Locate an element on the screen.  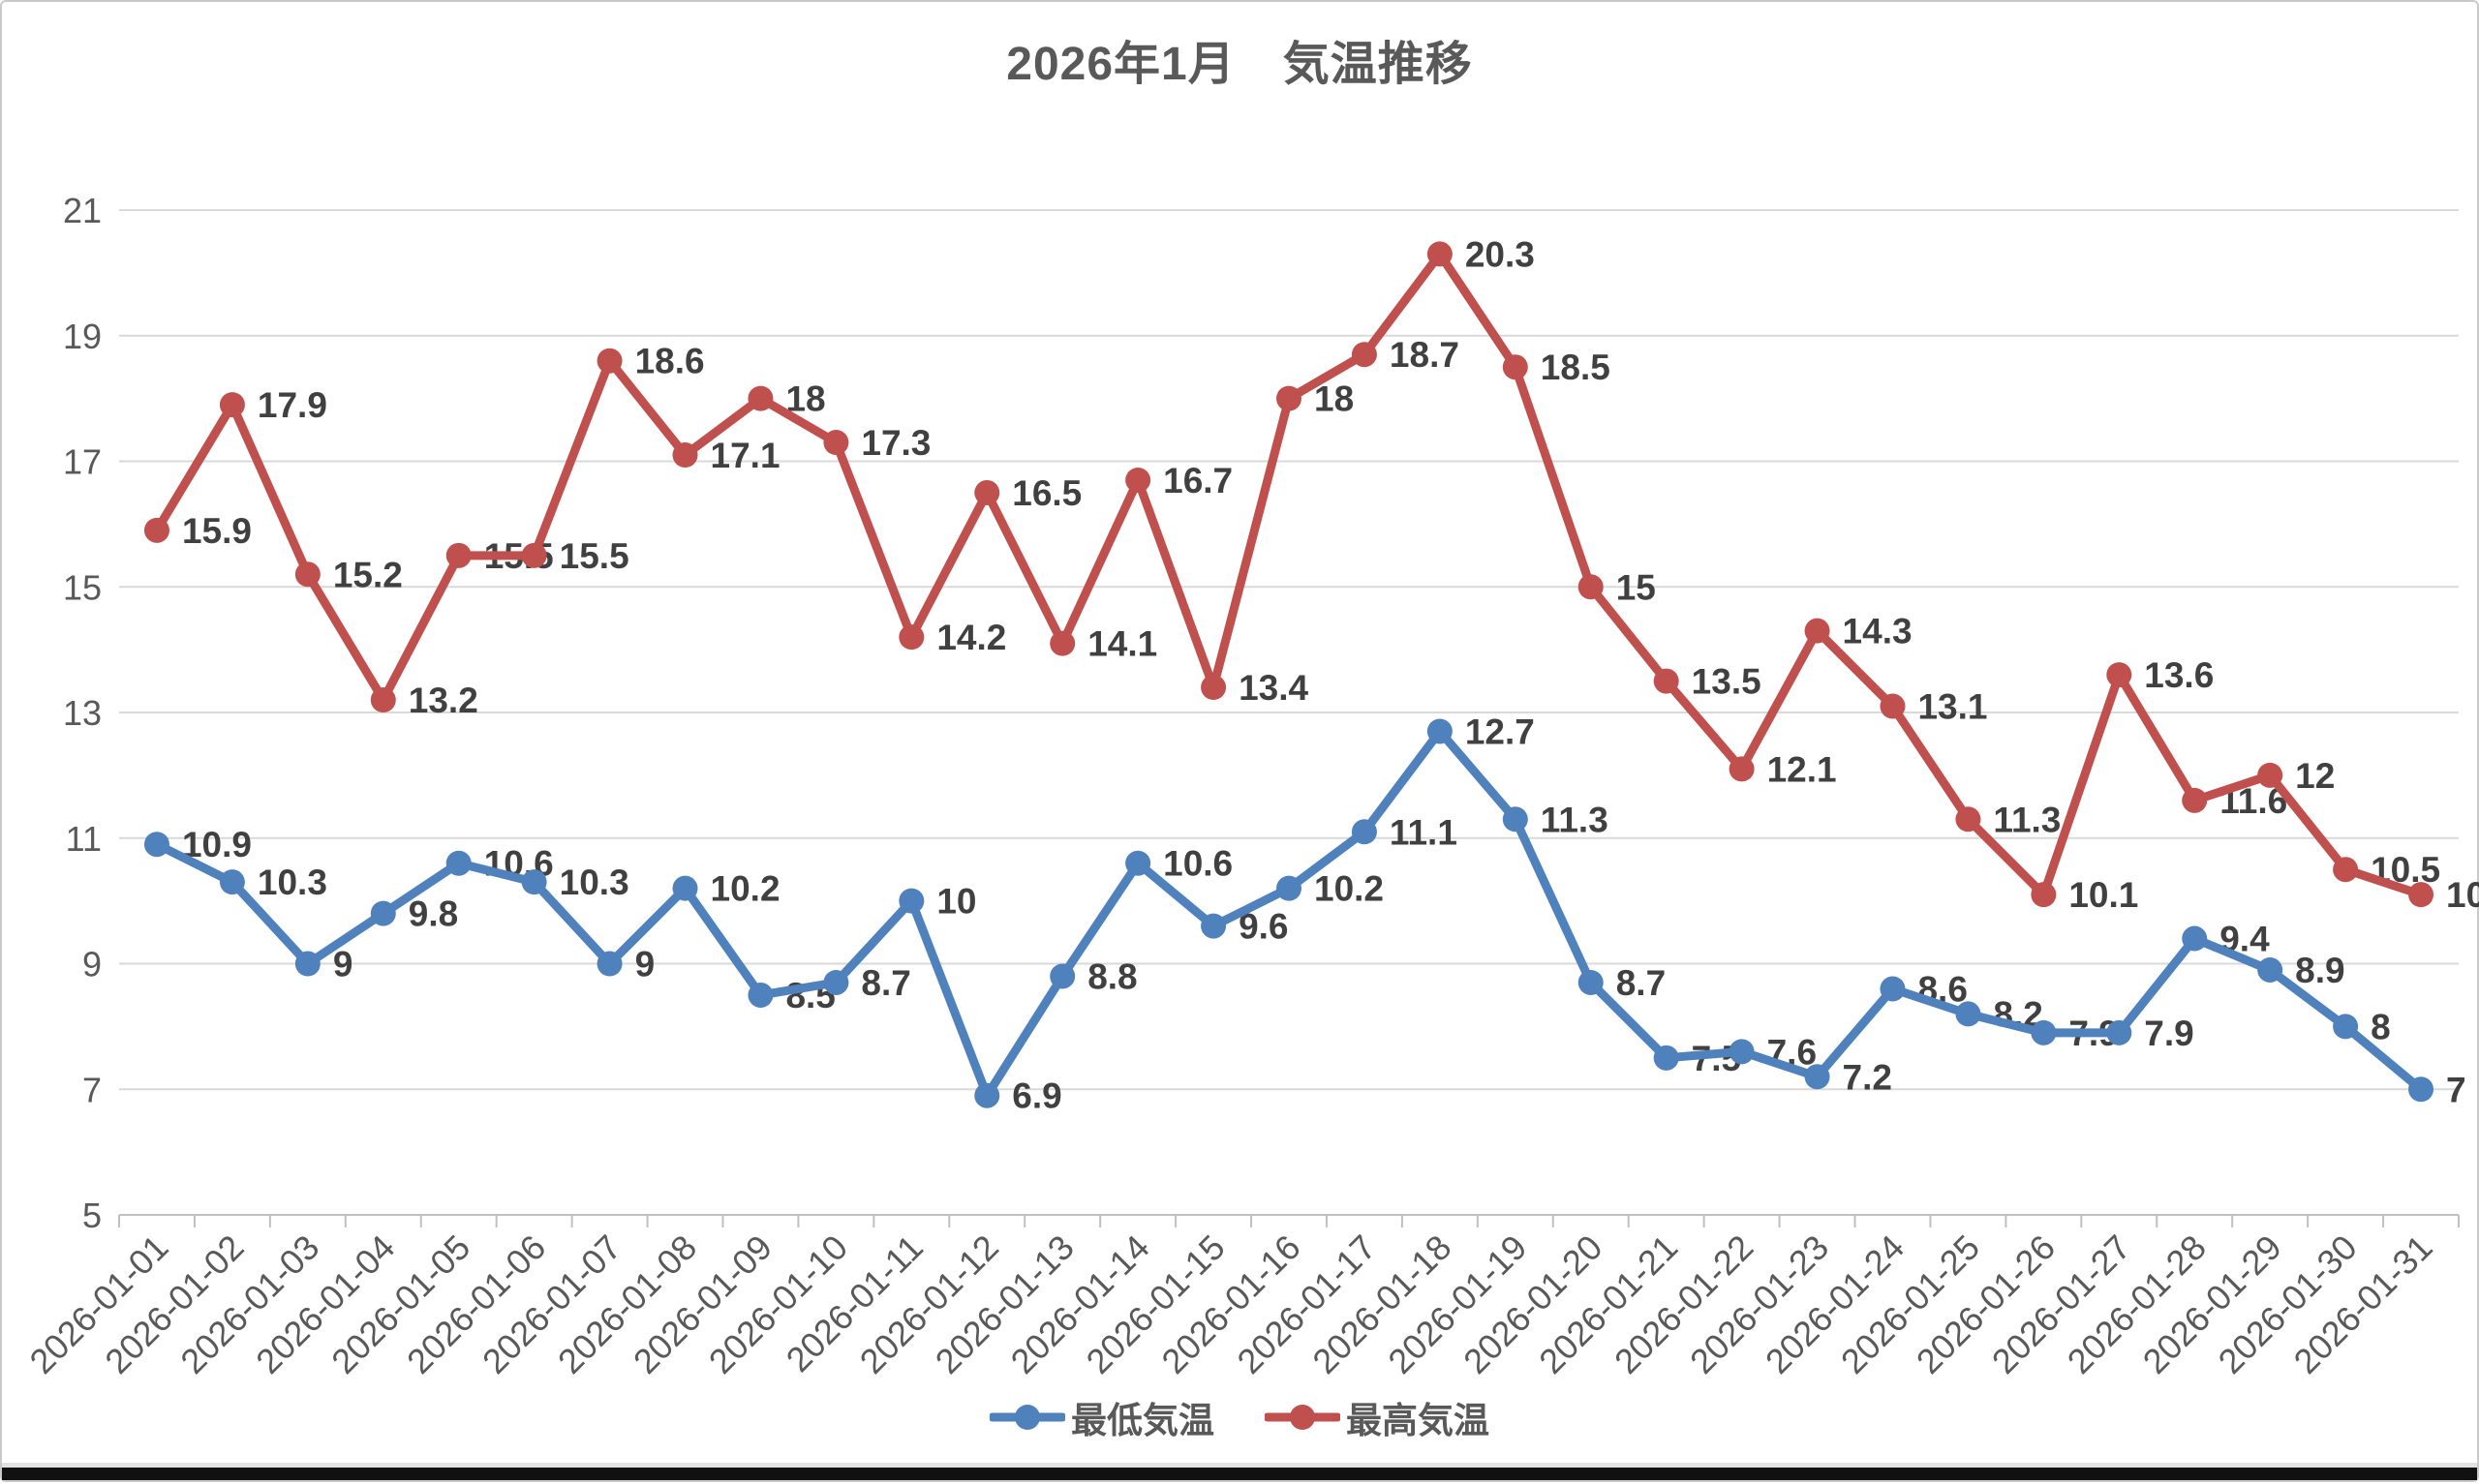
svg-text: 13.1 is located at coordinates (1952, 707).